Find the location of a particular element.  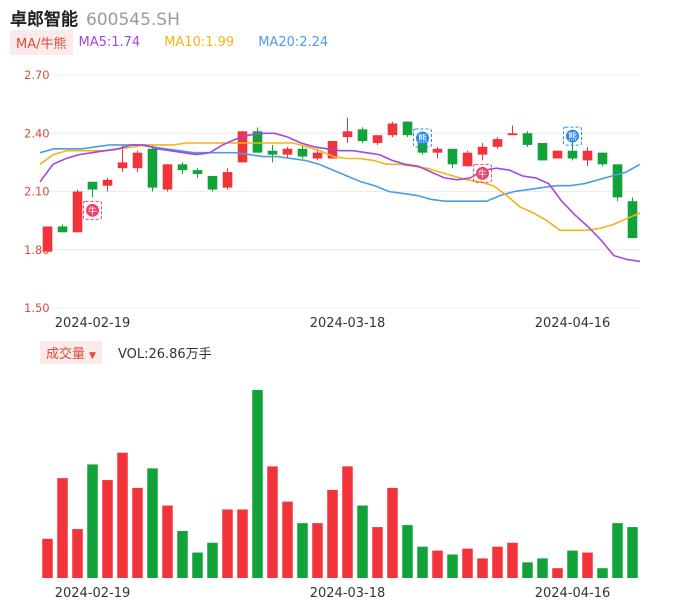

x-tick-label: 2024-03-18 is located at coordinates (348, 323).